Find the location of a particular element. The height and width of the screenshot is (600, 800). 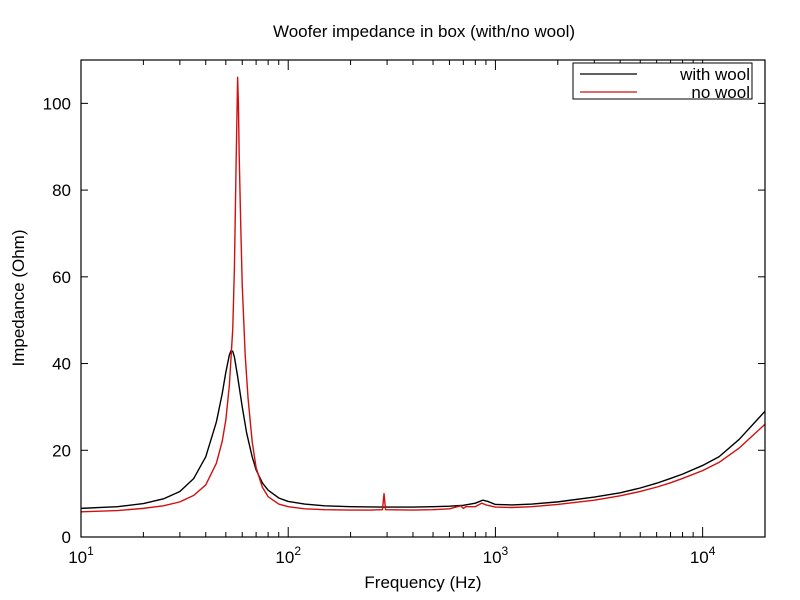

legend: with wool no wool is located at coordinates (662, 82).